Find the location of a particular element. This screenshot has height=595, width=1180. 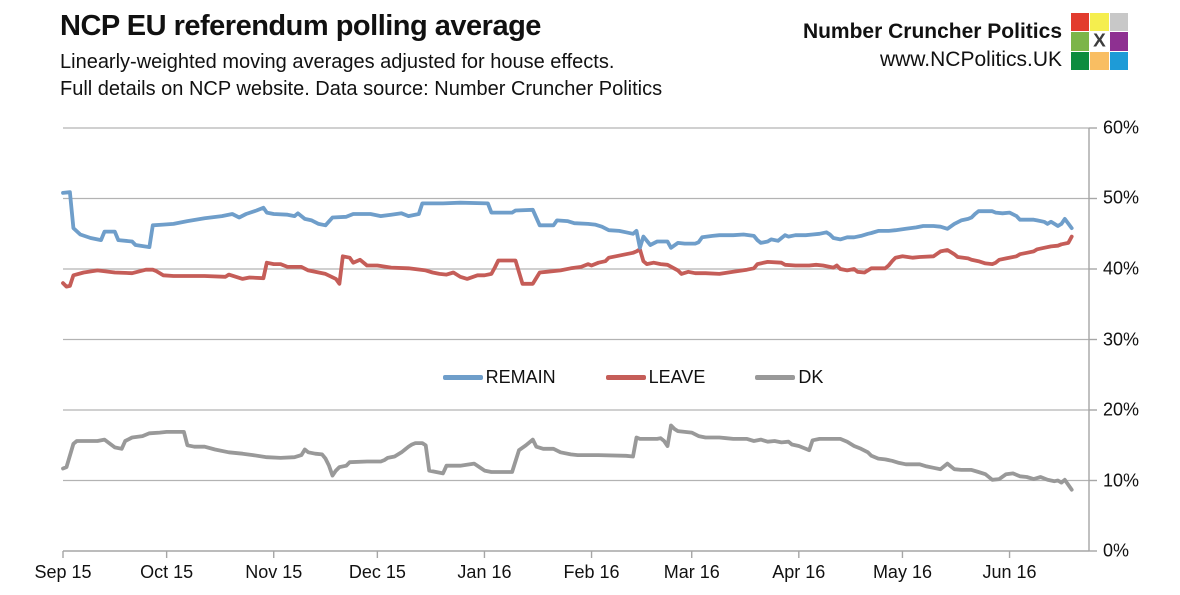

page-title: NCP EU referendum polling average is located at coordinates (300, 26).